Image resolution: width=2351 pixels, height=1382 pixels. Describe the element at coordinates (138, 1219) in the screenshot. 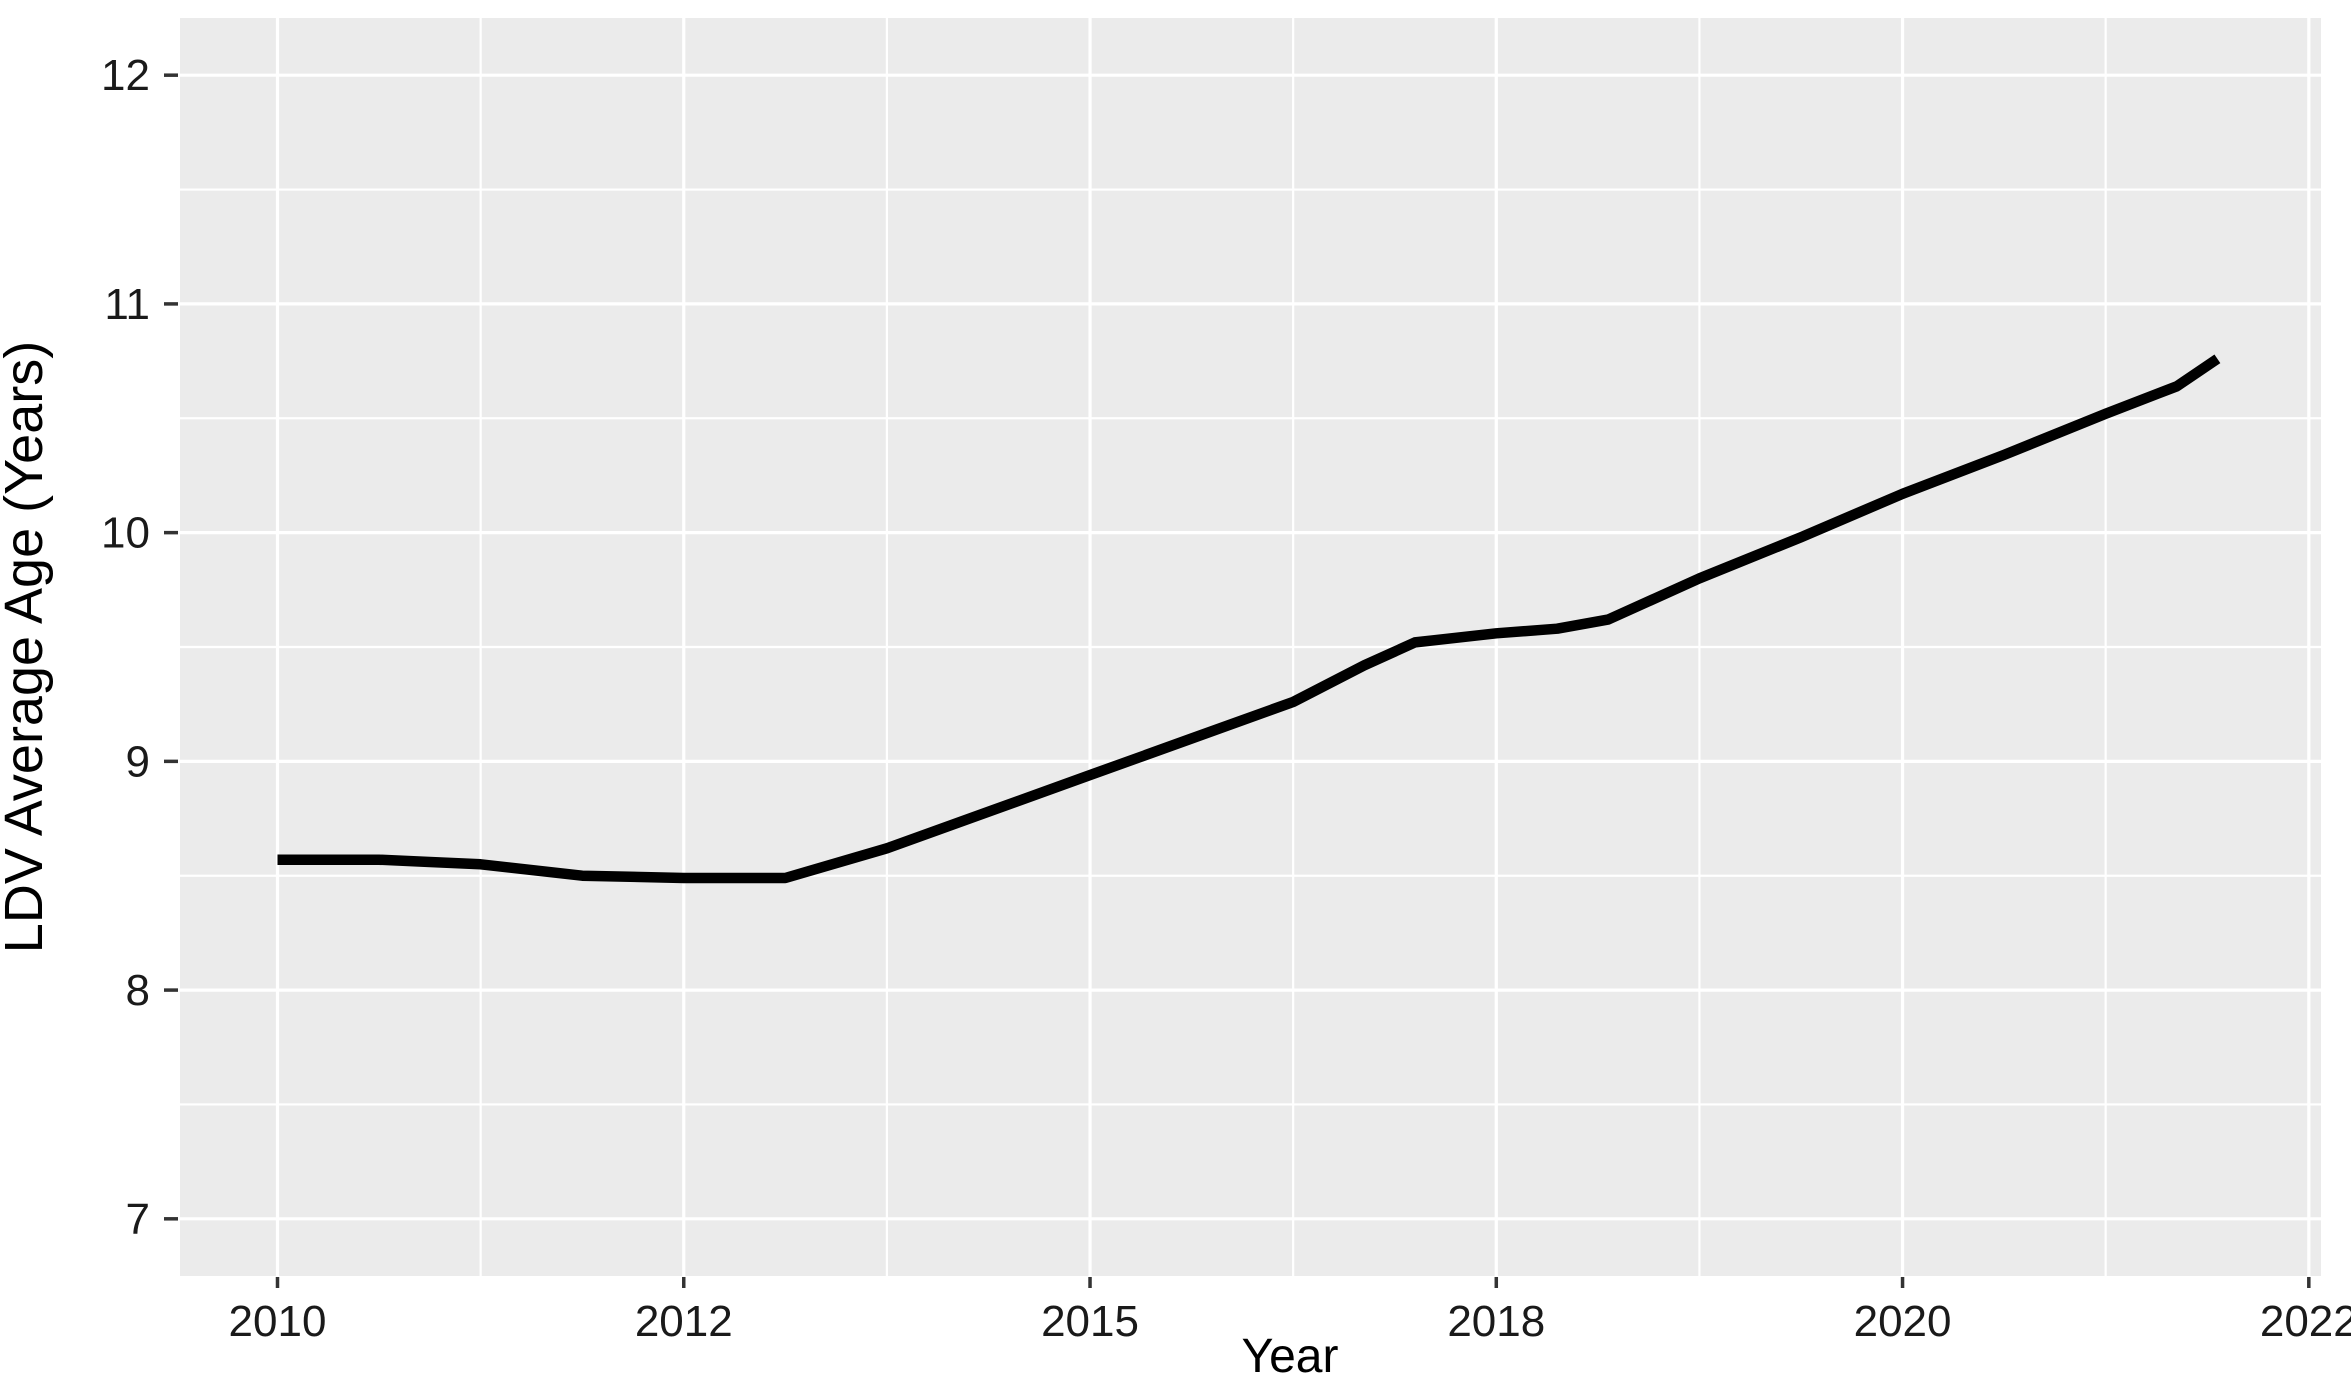

I see `y-tick-label: 7` at that location.